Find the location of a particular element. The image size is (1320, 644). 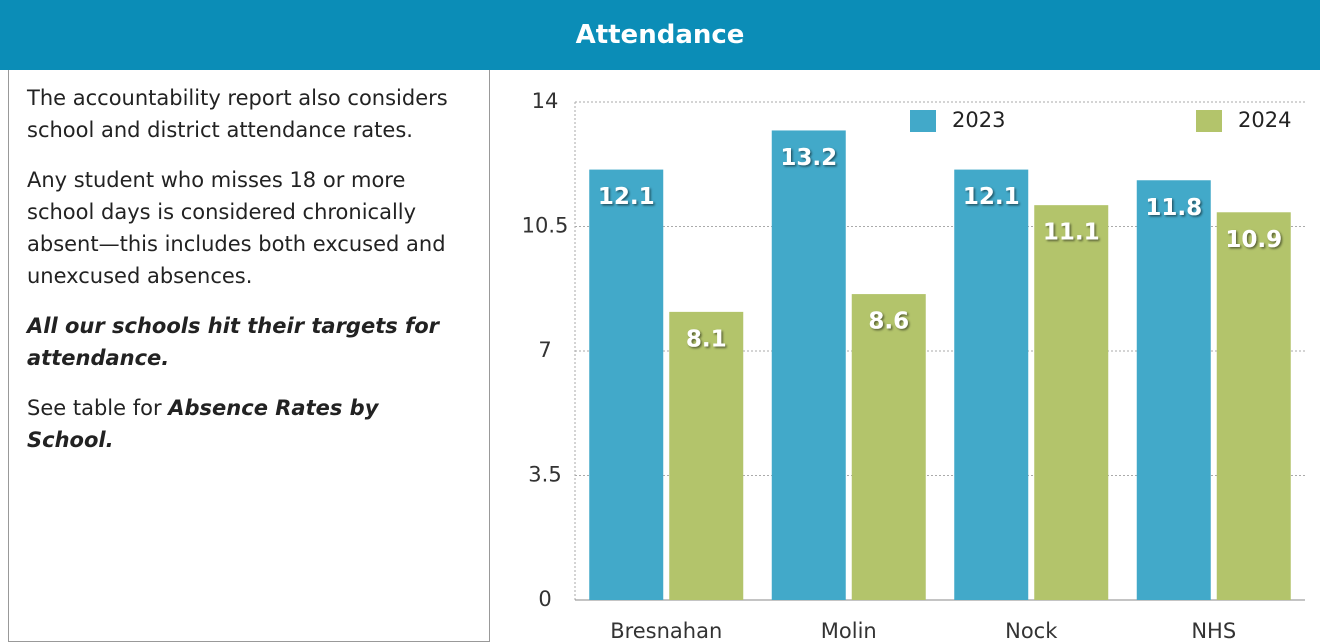

y-tick-label: 3.5 is located at coordinates (544, 475).